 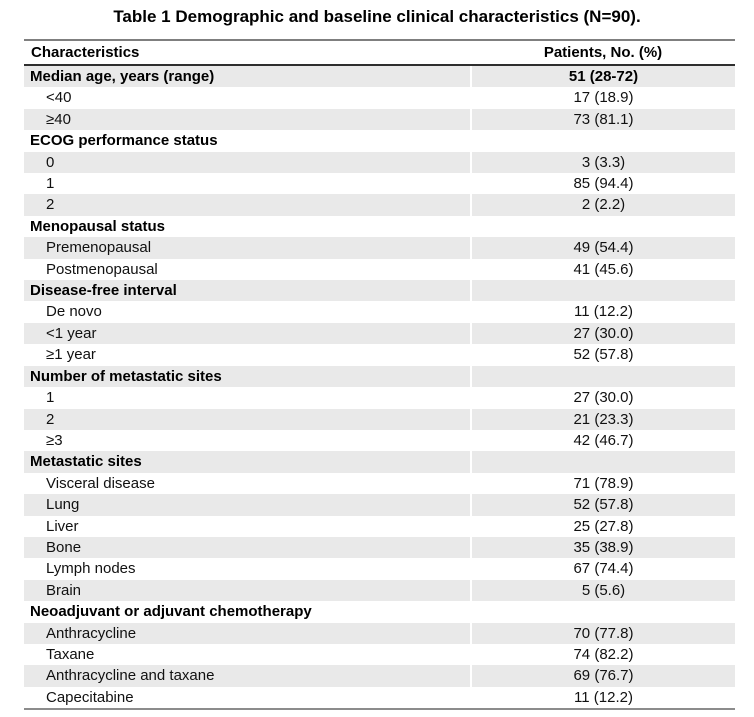 What do you see at coordinates (603, 98) in the screenshot?
I see `value-cell: 17 (18.9)` at bounding box center [603, 98].